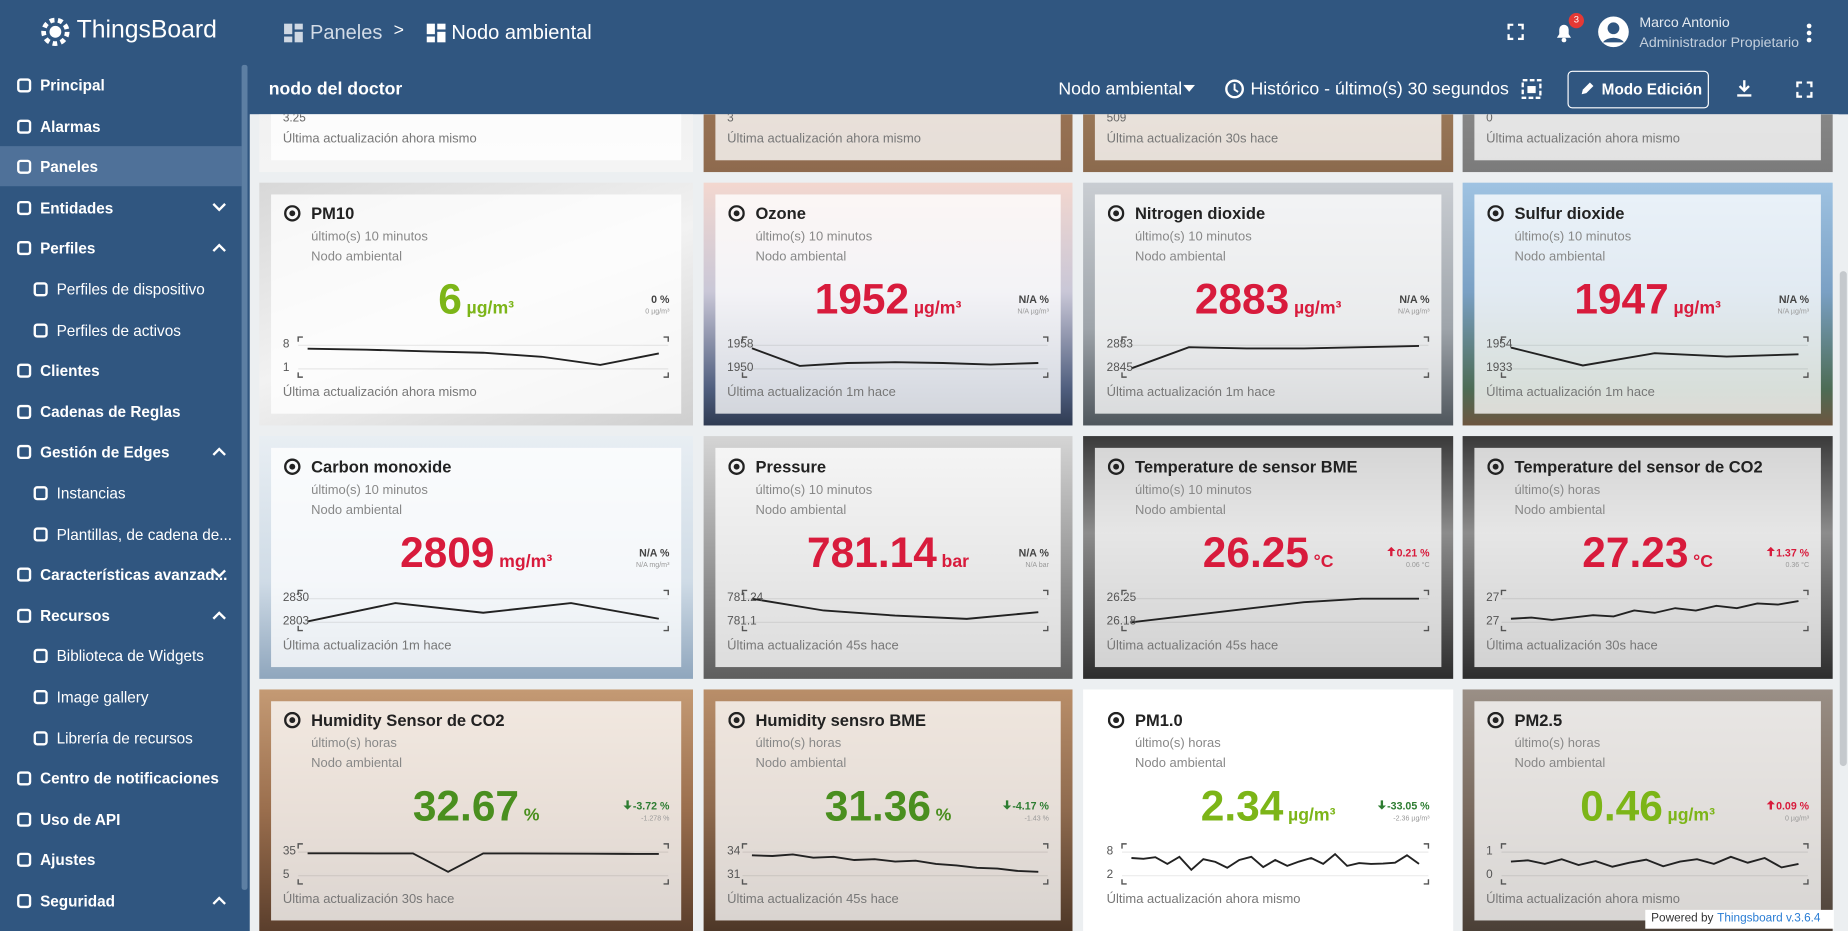 This screenshot has height=931, width=1848. I want to click on menu-item: Uso de API, so click(121, 819).